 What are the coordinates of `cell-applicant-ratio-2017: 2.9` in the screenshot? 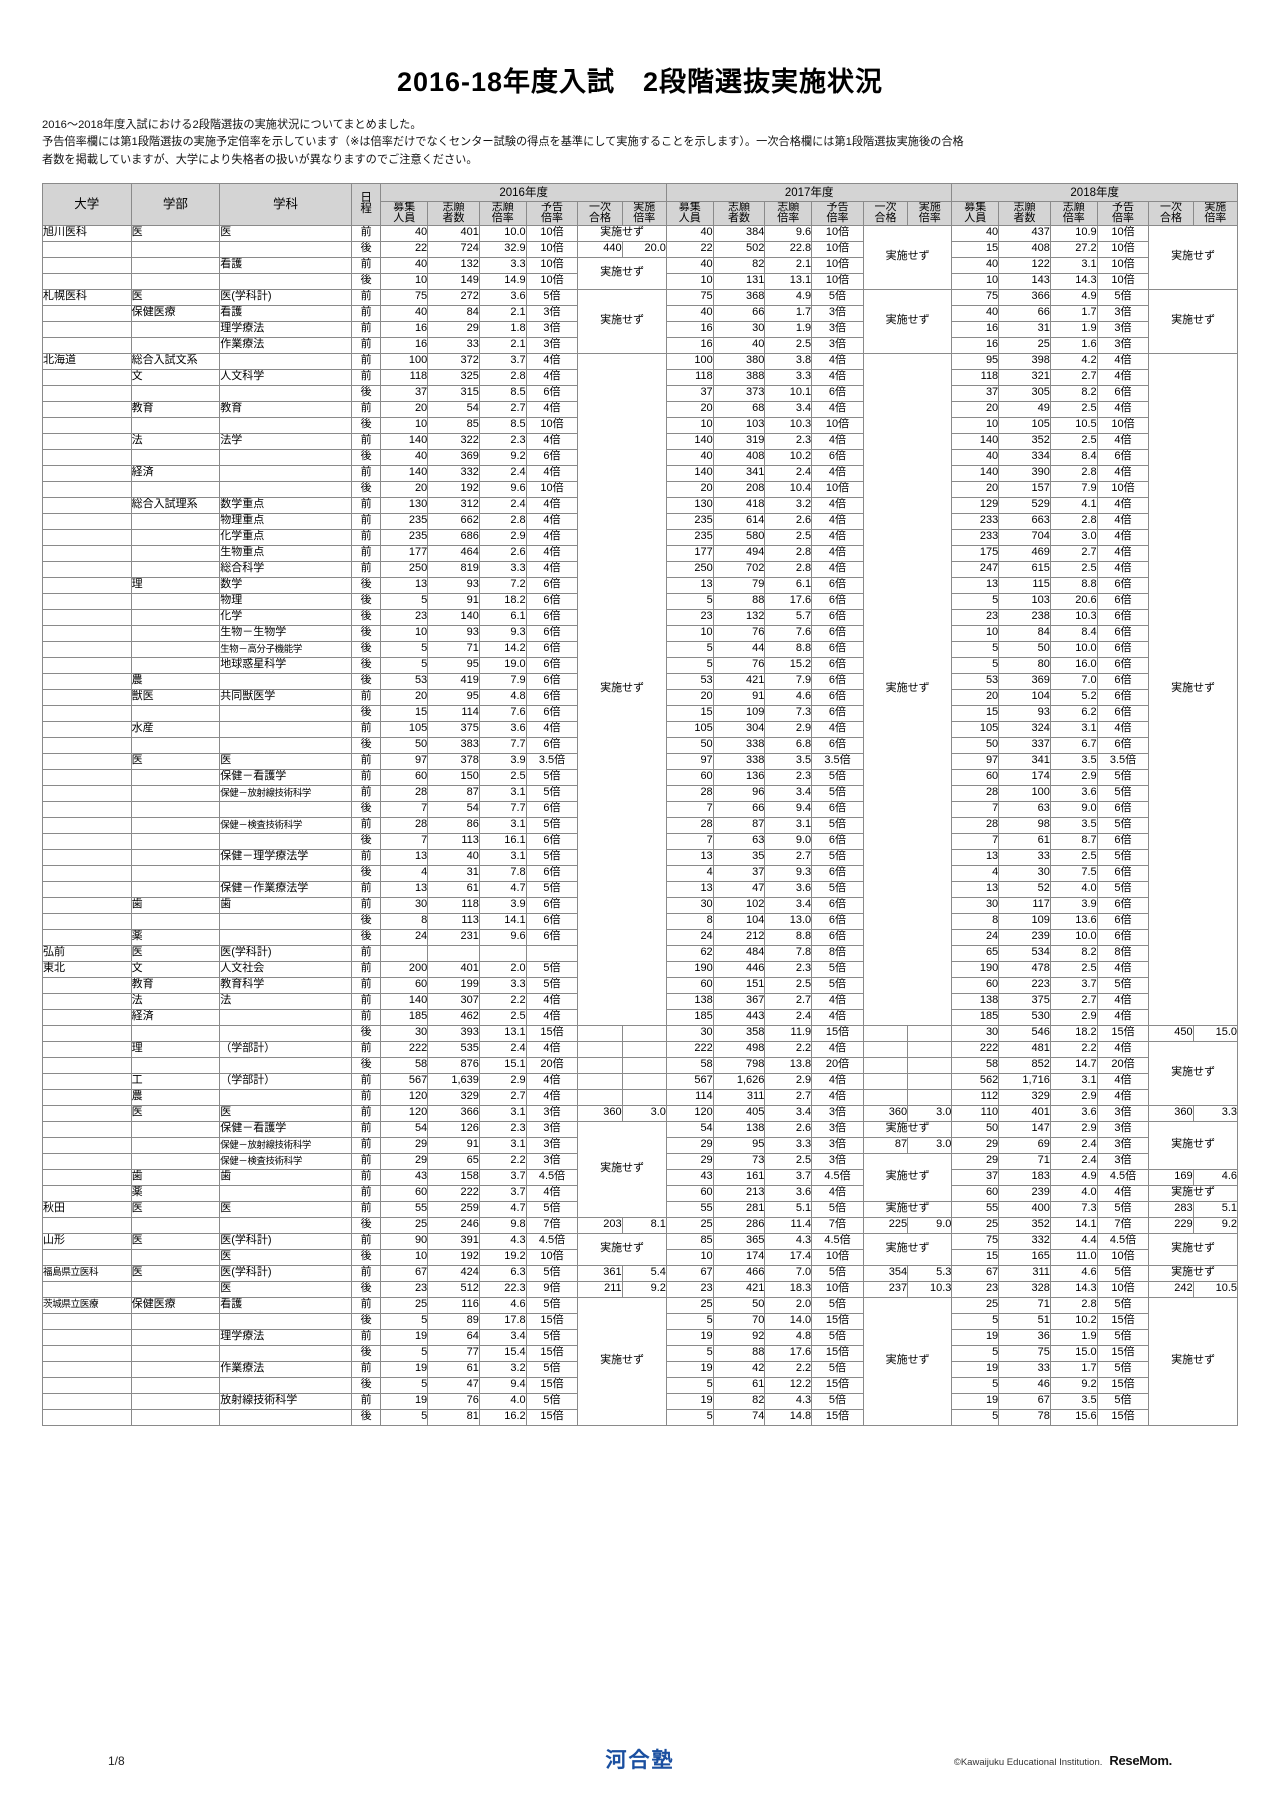 It's located at (788, 729).